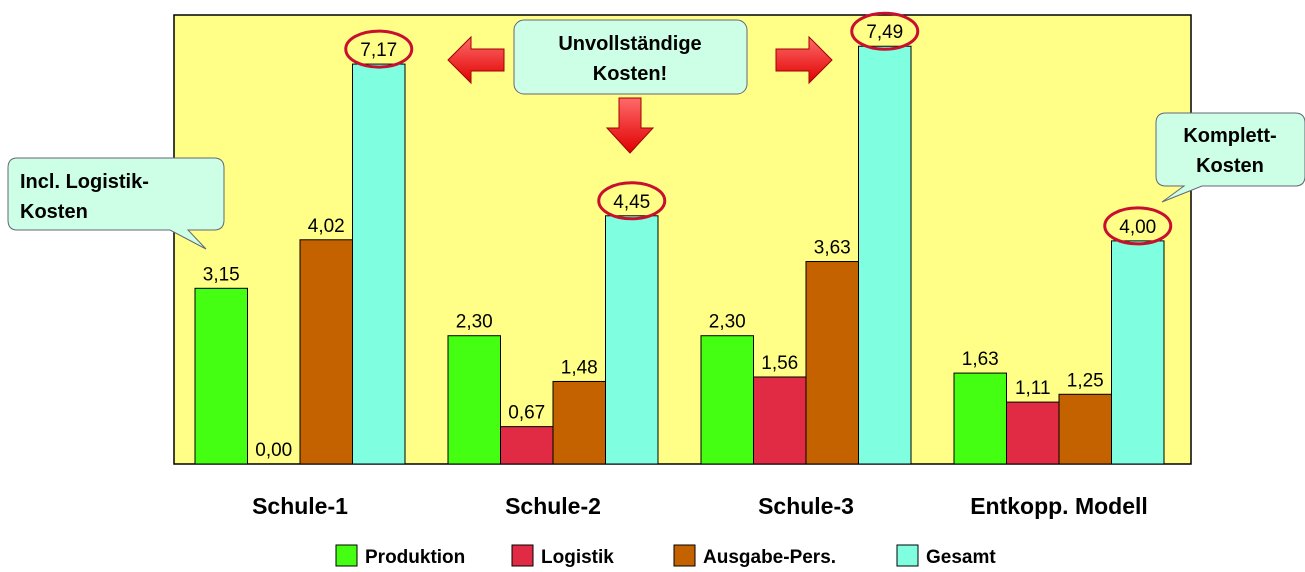  What do you see at coordinates (630, 74) in the screenshot?
I see `callout-center-line2: Kosten!` at bounding box center [630, 74].